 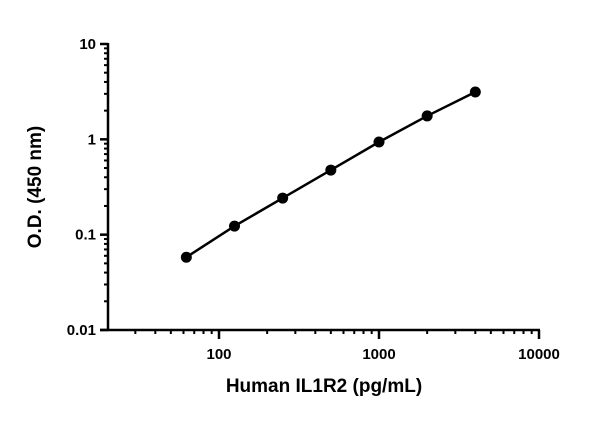 What do you see at coordinates (87, 44) in the screenshot?
I see `y-tick-label: 10` at bounding box center [87, 44].